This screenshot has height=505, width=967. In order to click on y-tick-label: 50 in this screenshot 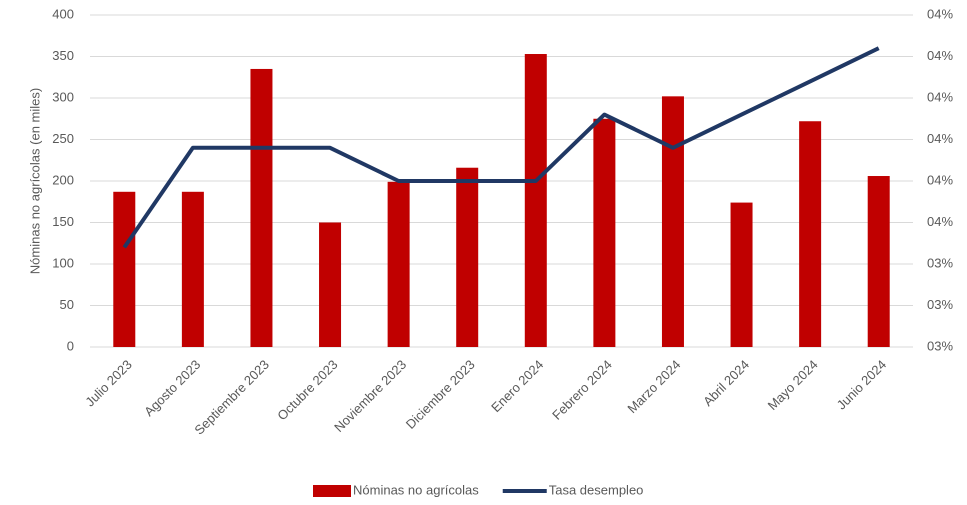, I will do `click(67, 304)`.